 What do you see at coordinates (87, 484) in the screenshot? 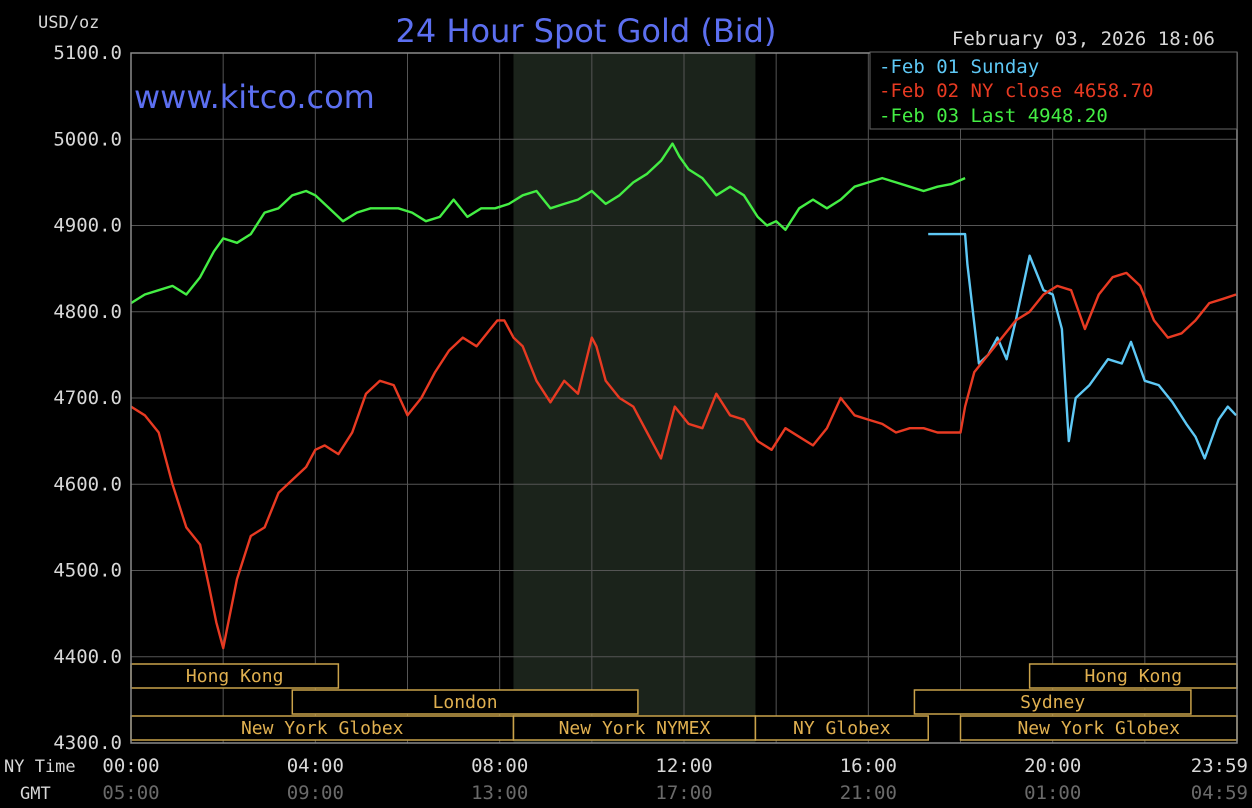
I see `y-tick-label: 4600.0` at bounding box center [87, 484].